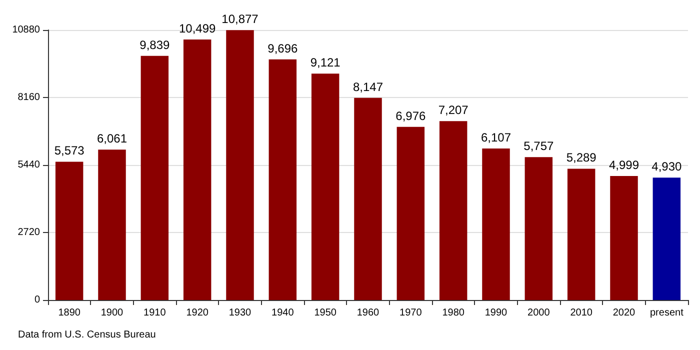 The image size is (700, 350). What do you see at coordinates (453, 110) in the screenshot?
I see `data-label: 7,207` at bounding box center [453, 110].